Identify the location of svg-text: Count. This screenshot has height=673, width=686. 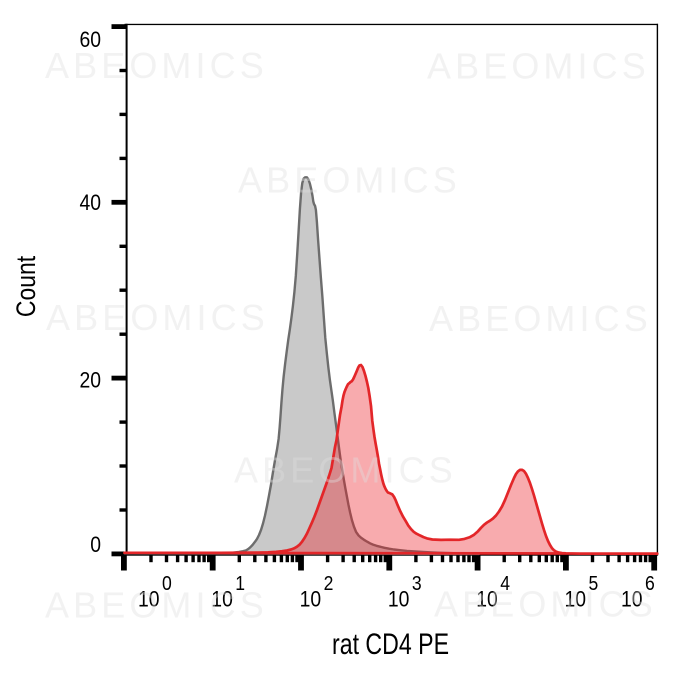
(26, 286).